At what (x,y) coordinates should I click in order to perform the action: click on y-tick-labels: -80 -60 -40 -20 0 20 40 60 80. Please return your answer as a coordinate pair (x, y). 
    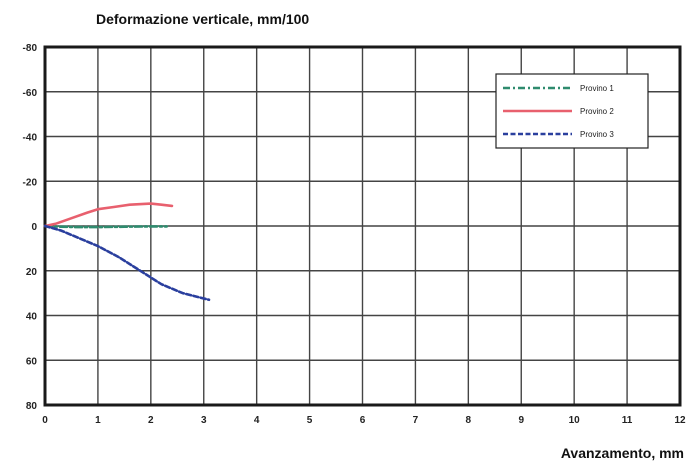
    Looking at the image, I should click on (30, 227).